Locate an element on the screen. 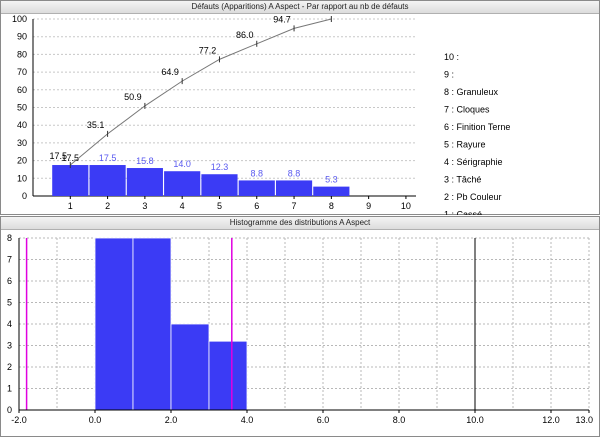 Image resolution: width=600 pixels, height=437 pixels. legend-entry: 2 : Pb Couleur is located at coordinates (473, 197).